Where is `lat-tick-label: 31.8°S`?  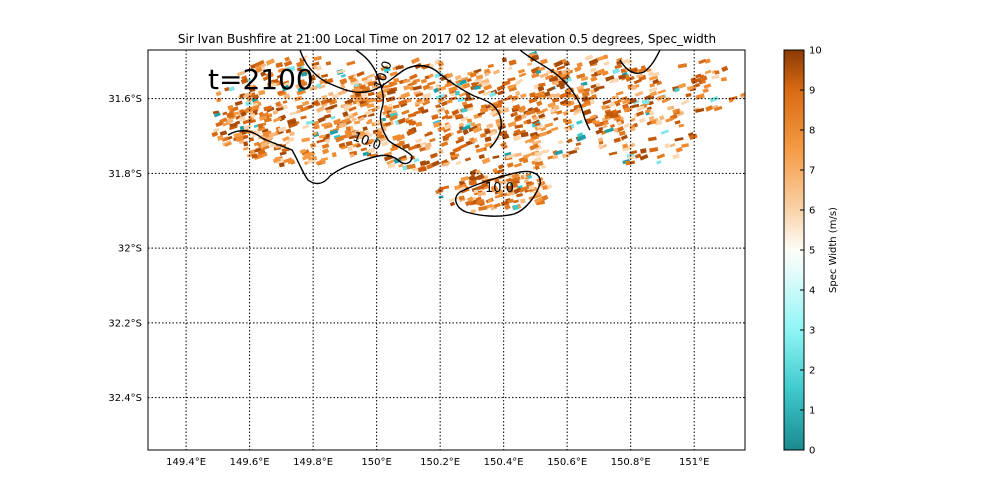
lat-tick-label: 31.8°S is located at coordinates (125, 174).